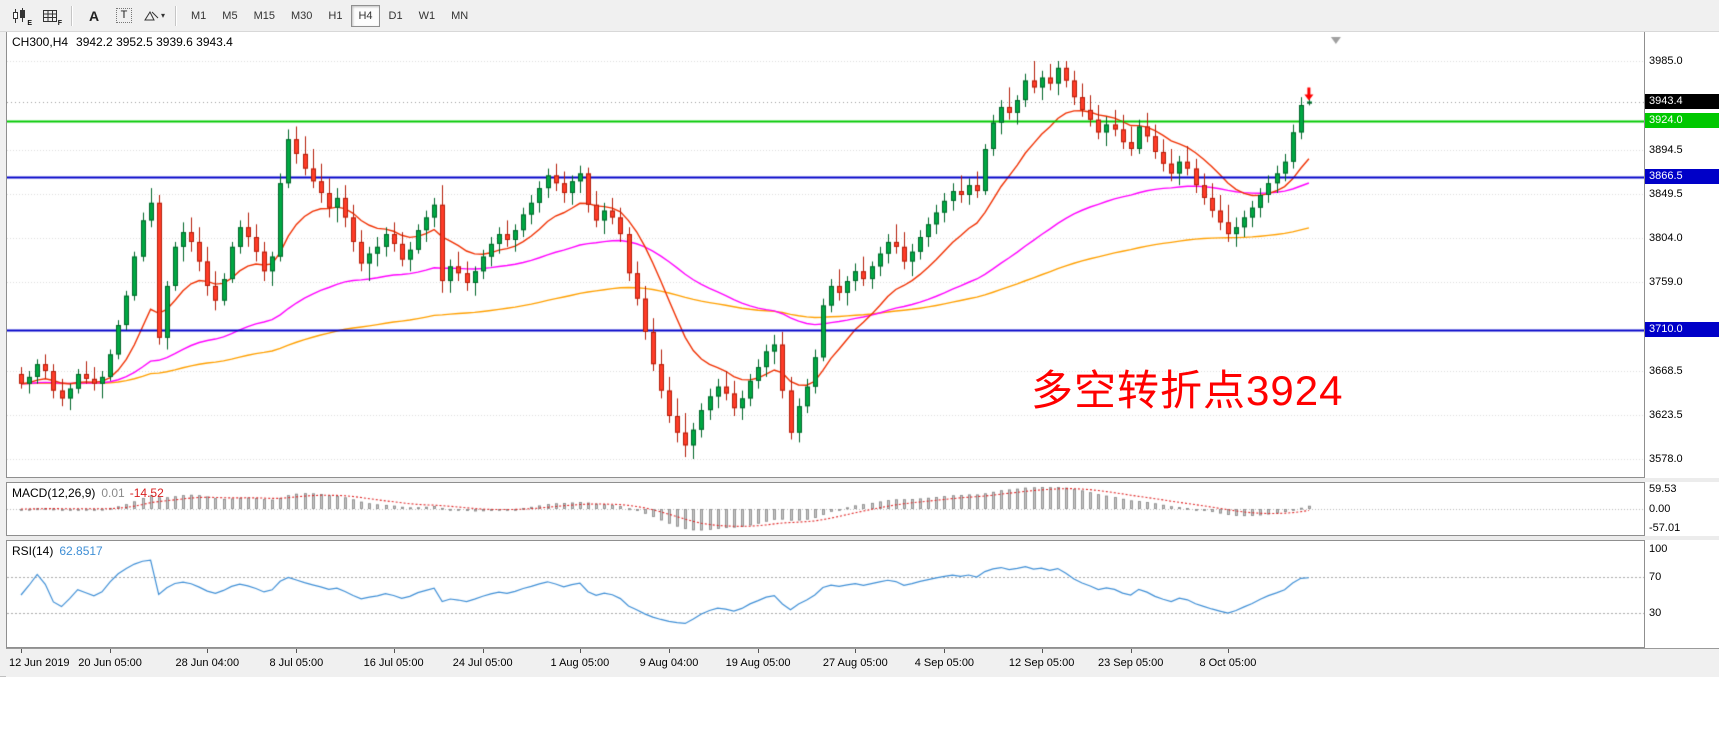  What do you see at coordinates (207, 663) in the screenshot?
I see `time-axis-label: 28 Jun 04:00` at bounding box center [207, 663].